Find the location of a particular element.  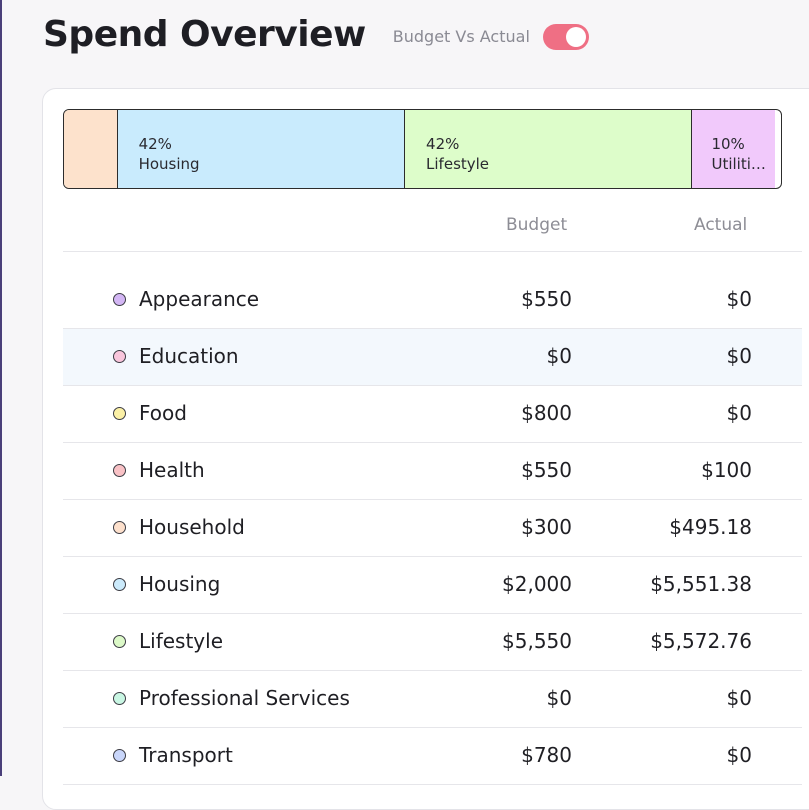

actual-value: $5,572.76 is located at coordinates (701, 641).